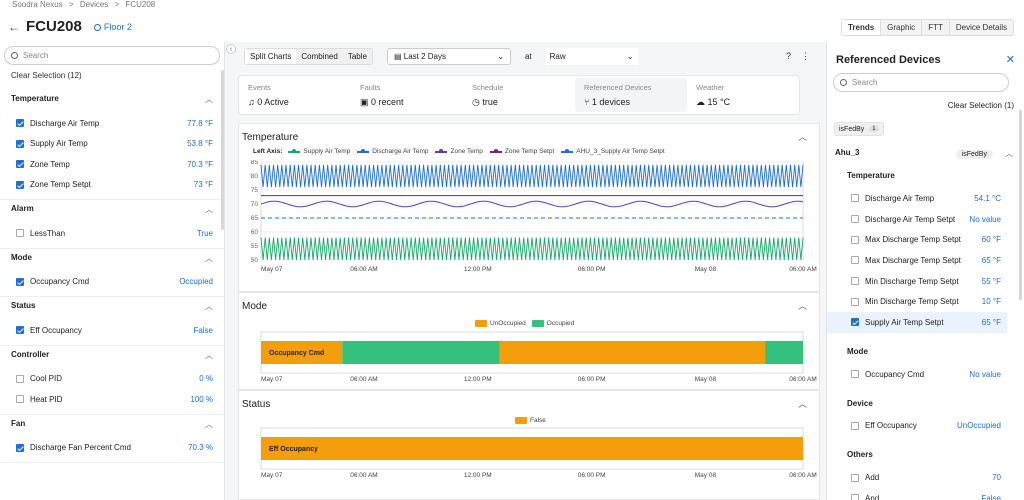 This screenshot has width=1024, height=500. Describe the element at coordinates (319, 56) in the screenshot. I see `combined-button: Combined` at that location.